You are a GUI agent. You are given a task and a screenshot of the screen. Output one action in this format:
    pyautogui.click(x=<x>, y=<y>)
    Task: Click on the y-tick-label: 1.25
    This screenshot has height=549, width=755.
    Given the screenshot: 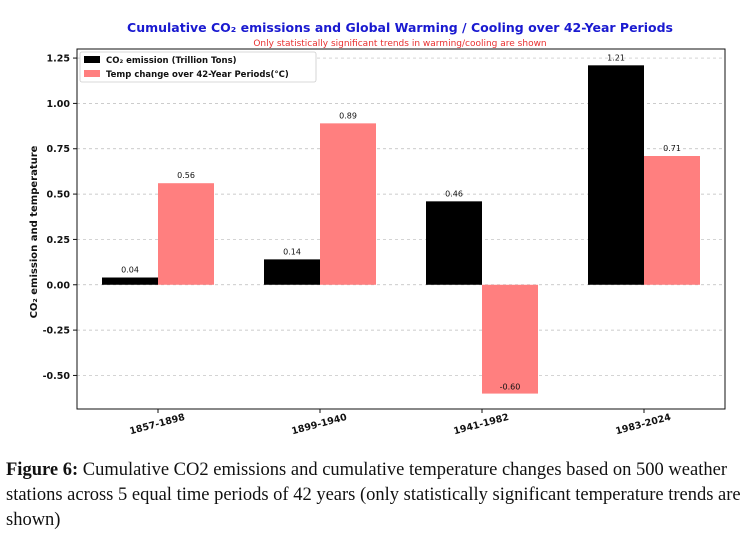 What is the action you would take?
    pyautogui.click(x=58, y=59)
    